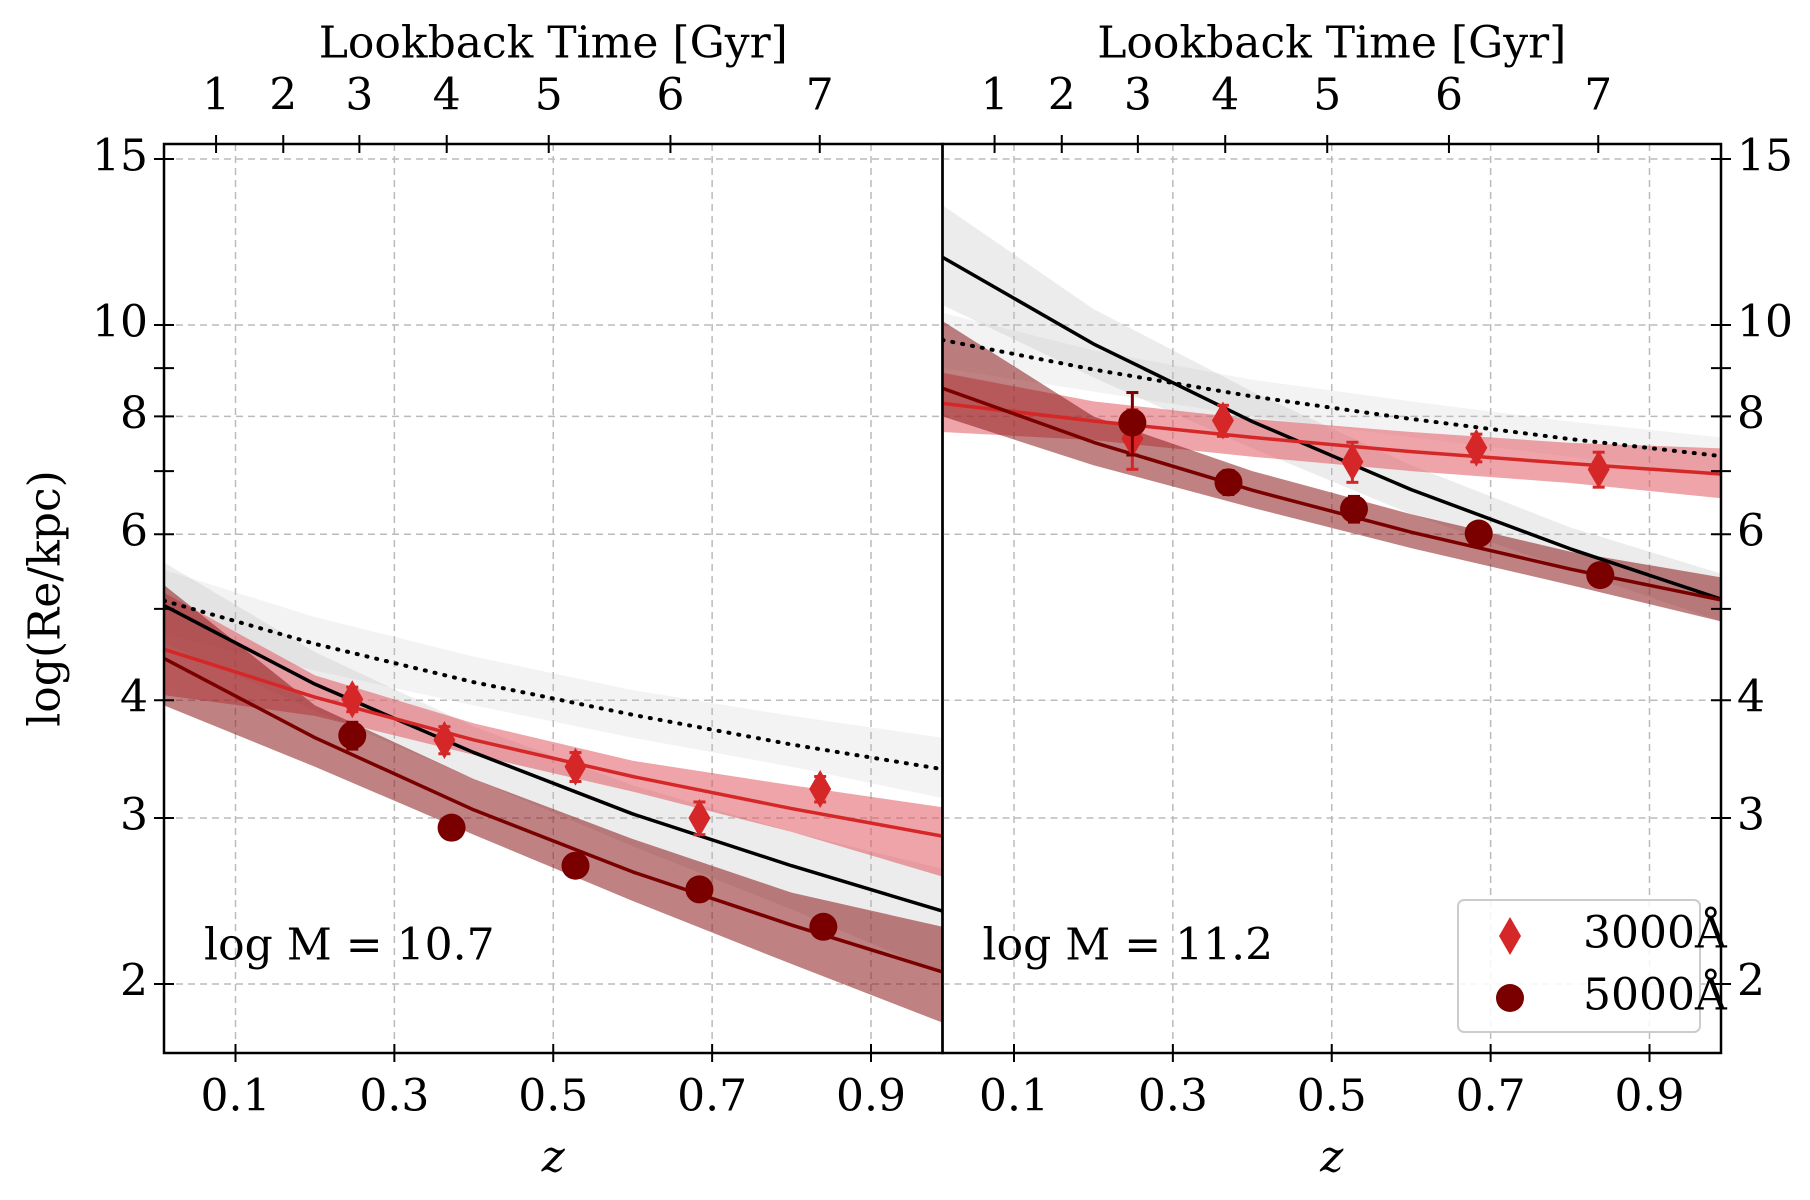 This screenshot has height=1200, width=1810. What do you see at coordinates (349, 945) in the screenshot?
I see `panel-annotation: log M = 10.7` at bounding box center [349, 945].